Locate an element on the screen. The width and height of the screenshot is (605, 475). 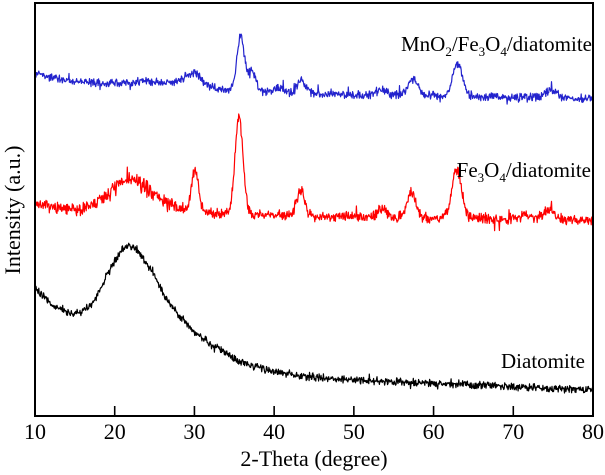
x-tick-label-50: 50 is located at coordinates (353, 431).